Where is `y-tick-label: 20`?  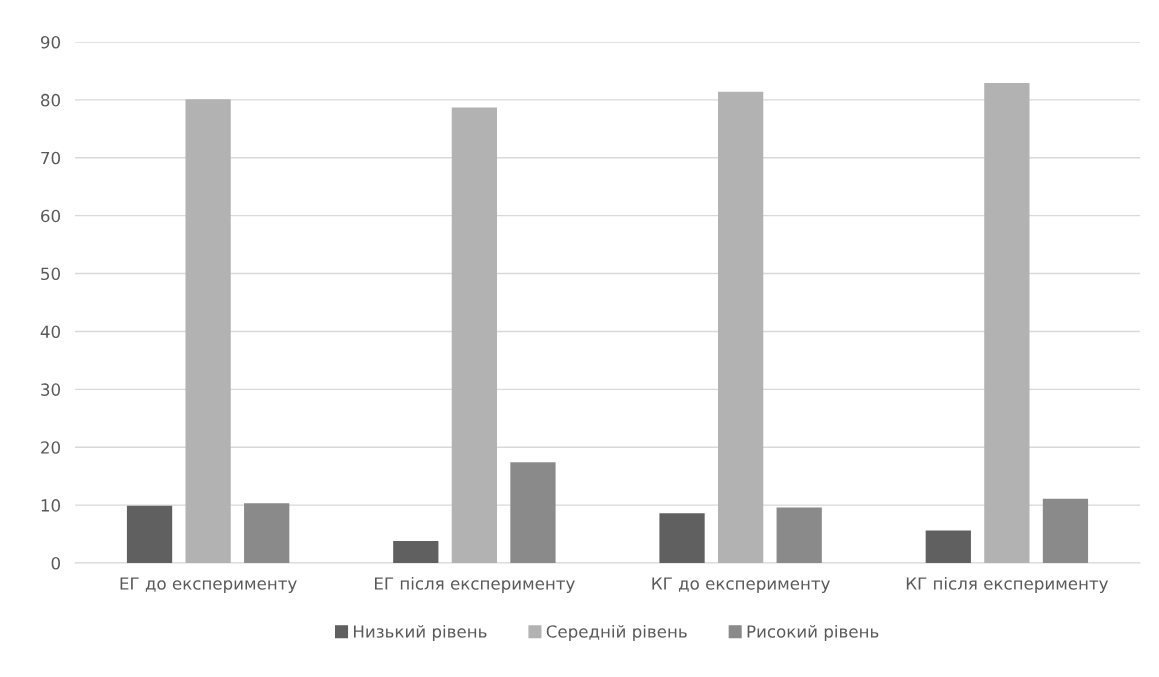
y-tick-label: 20 is located at coordinates (50, 447).